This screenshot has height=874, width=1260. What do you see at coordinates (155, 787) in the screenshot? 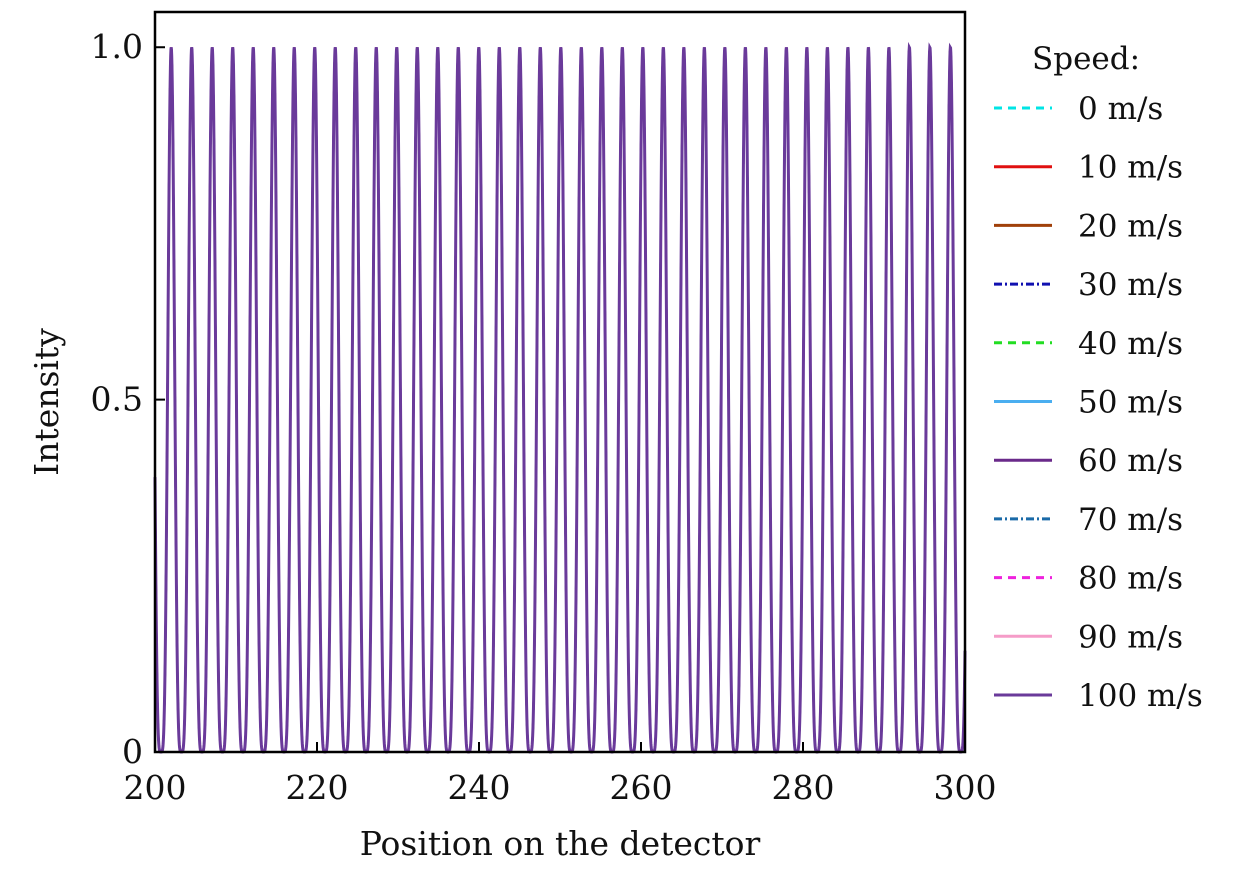
I see `x-tick-label: 200` at bounding box center [155, 787].